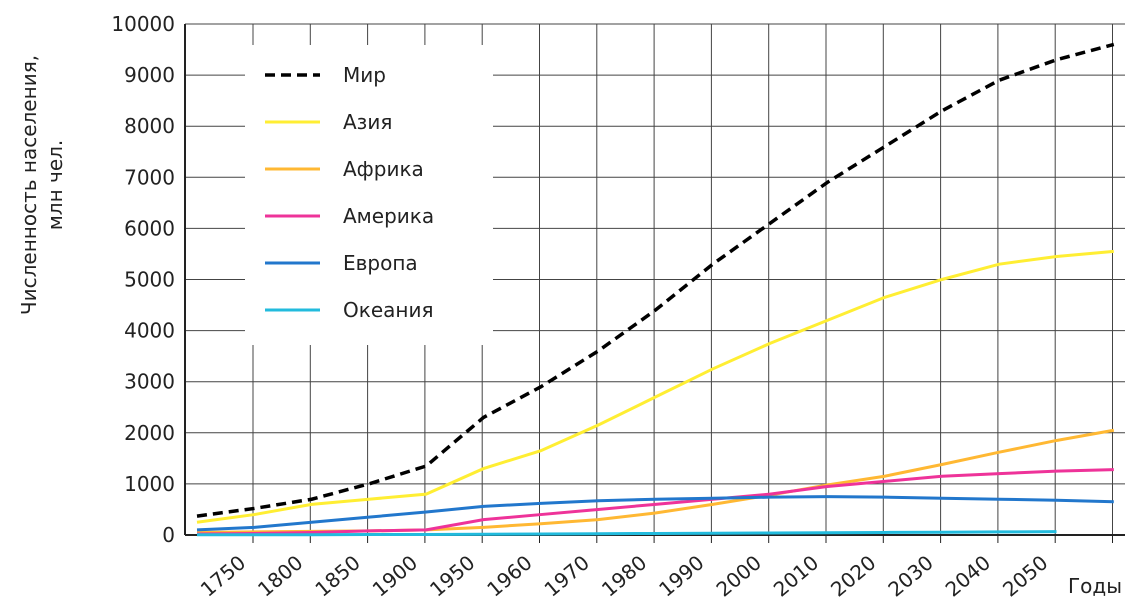 The width and height of the screenshot is (1130, 608). What do you see at coordinates (738, 575) in the screenshot?
I see `x-tick-label: 2000` at bounding box center [738, 575].